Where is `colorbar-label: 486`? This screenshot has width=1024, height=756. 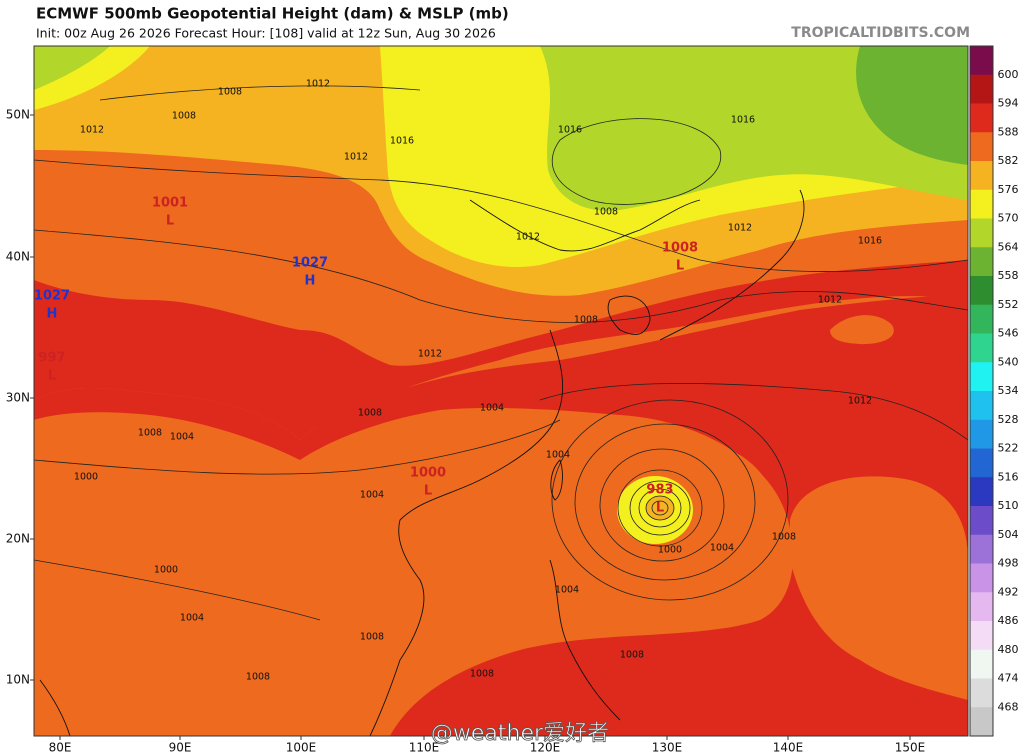 colorbar-label: 486 is located at coordinates (1008, 620).